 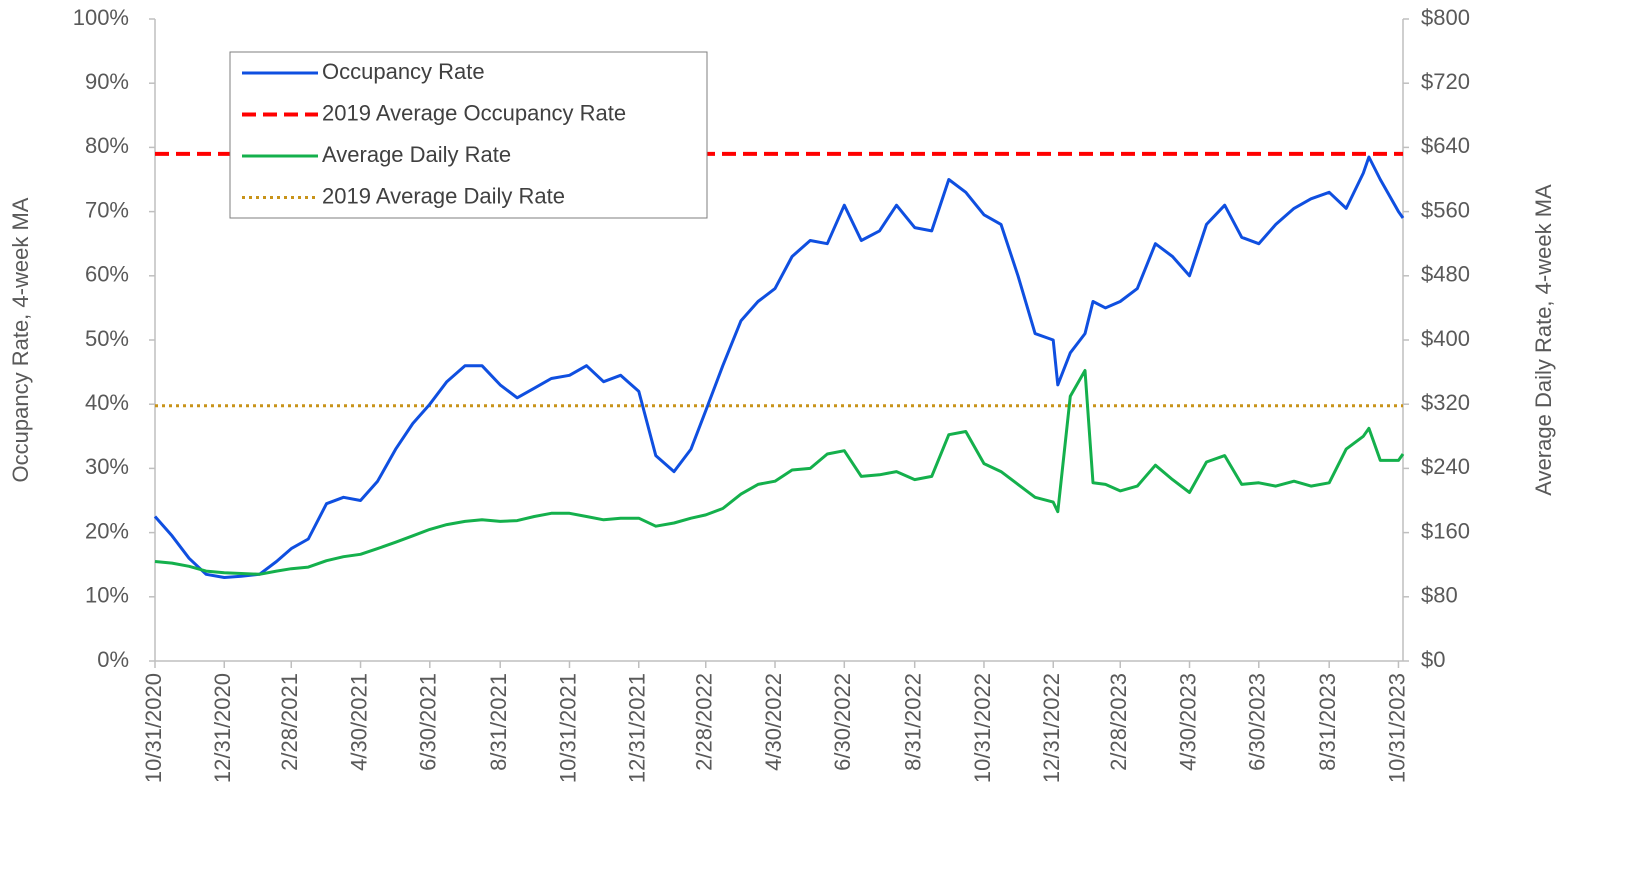 I want to click on y2-tick-label: $640, so click(x=1445, y=145).